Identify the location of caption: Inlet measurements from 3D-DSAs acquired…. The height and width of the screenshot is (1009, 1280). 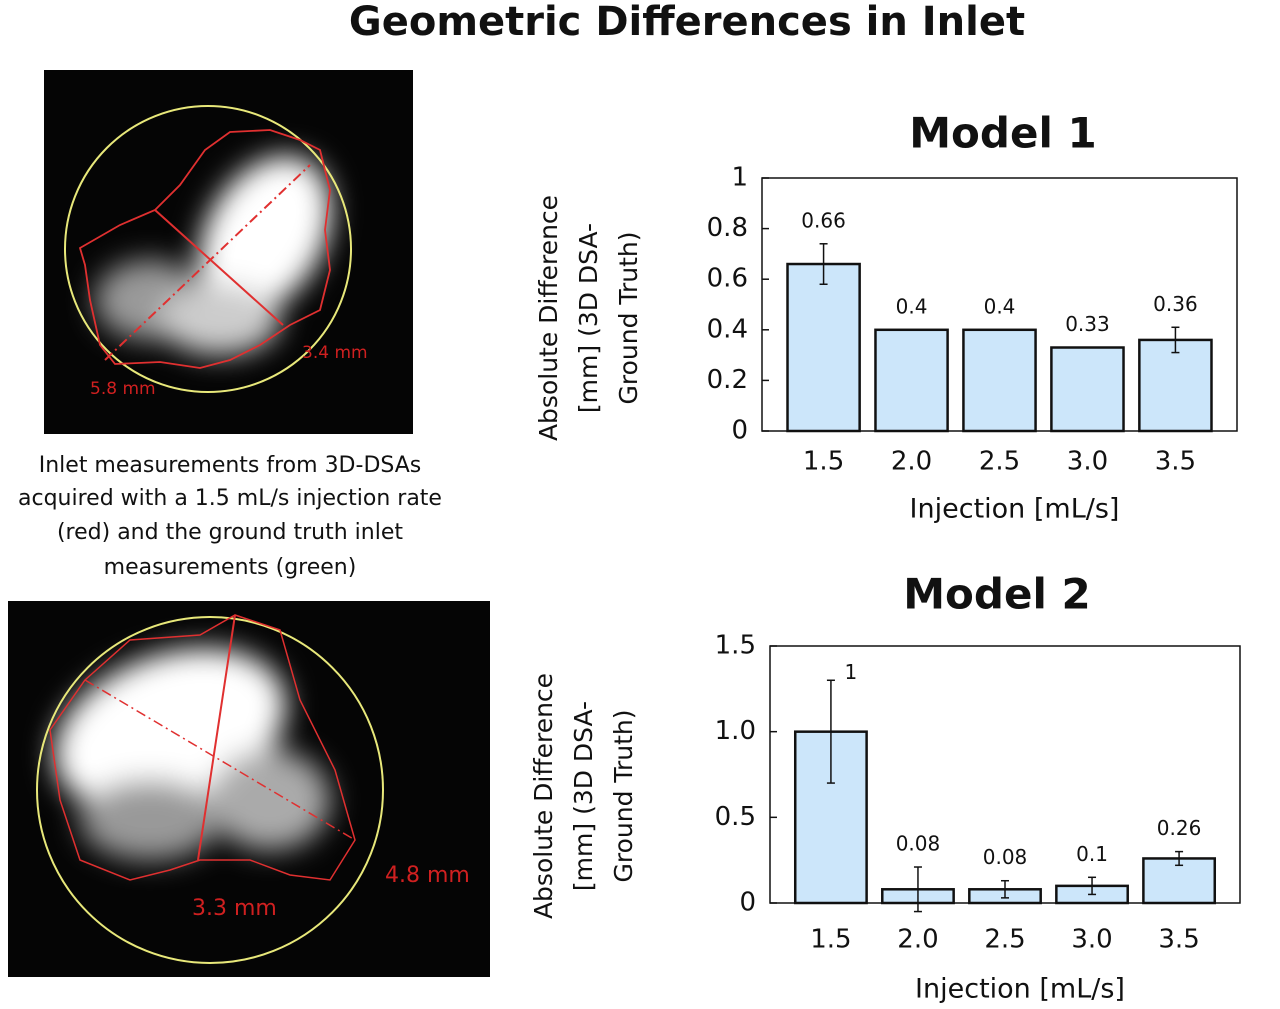
(230, 516).